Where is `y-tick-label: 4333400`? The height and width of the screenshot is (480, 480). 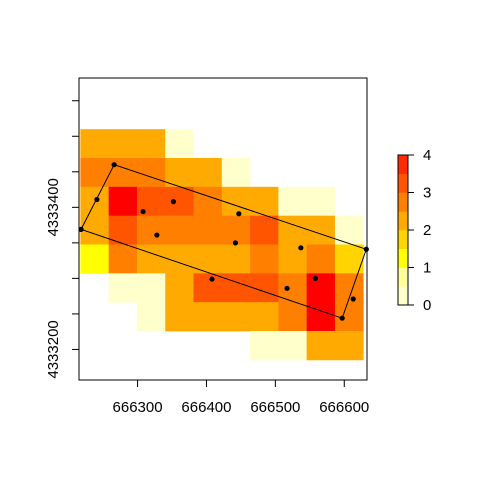
y-tick-label: 4333400 is located at coordinates (53, 207).